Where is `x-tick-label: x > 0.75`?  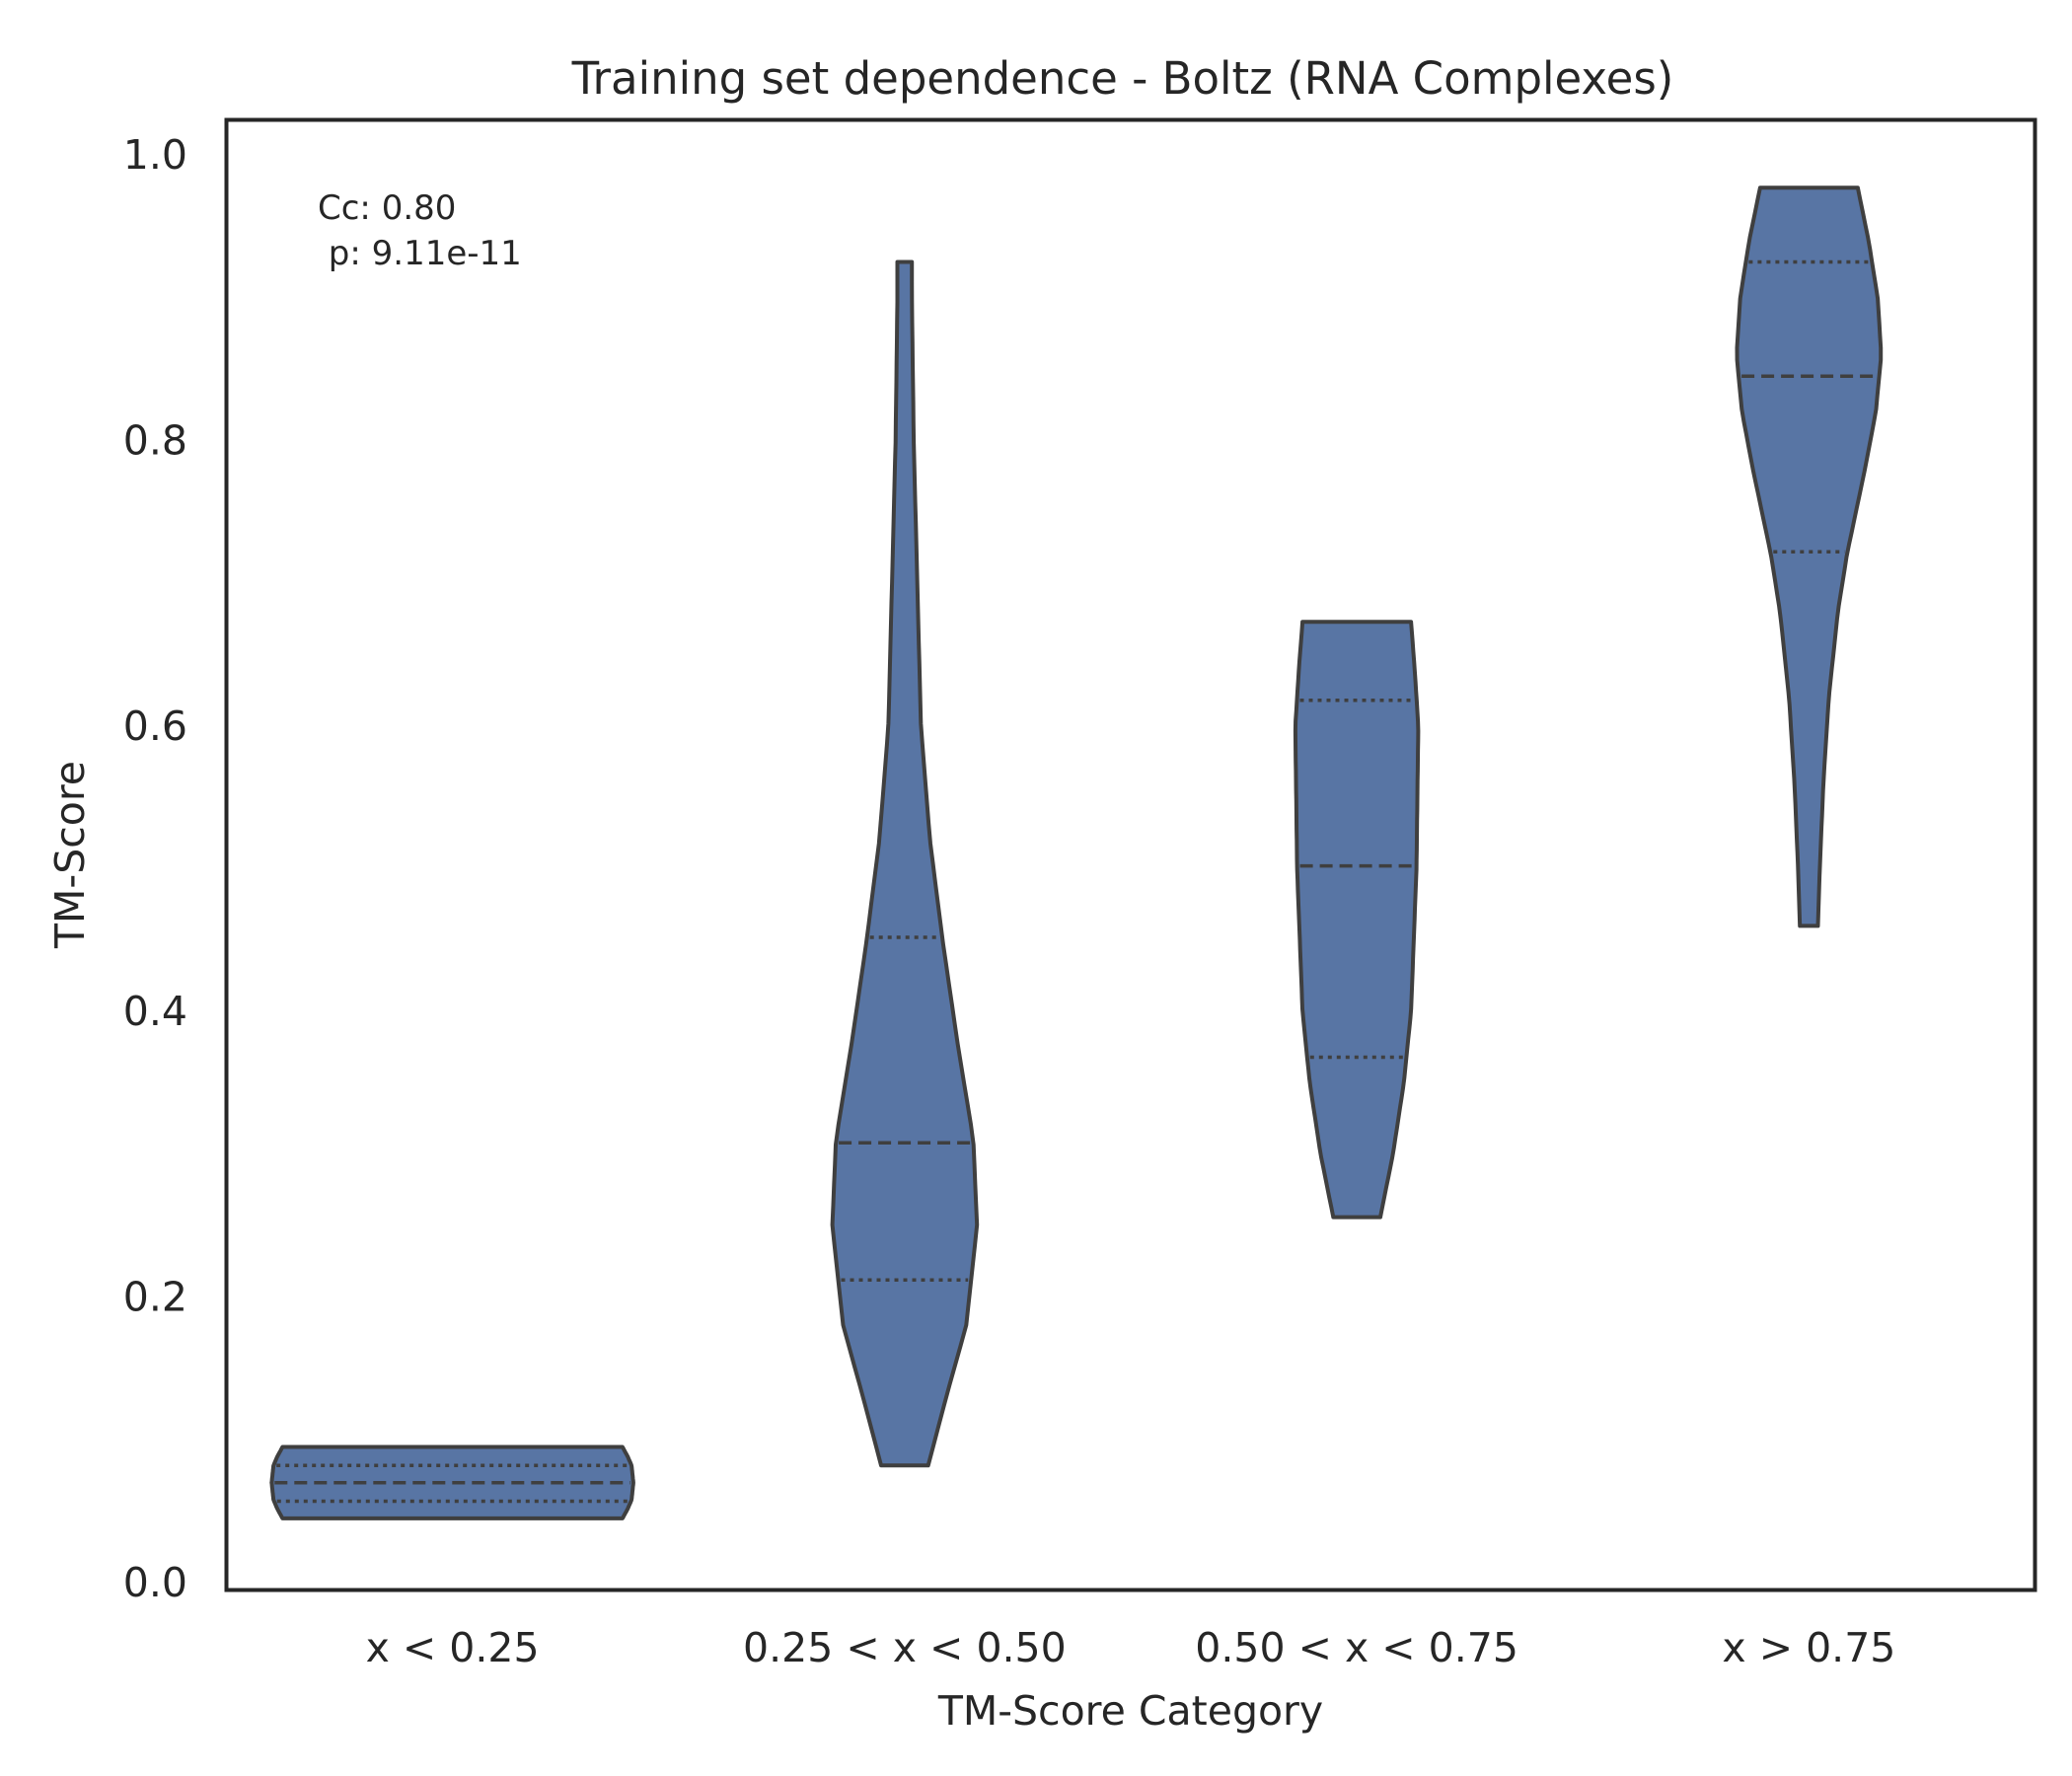
x-tick-label: x > 0.75 is located at coordinates (1809, 1647).